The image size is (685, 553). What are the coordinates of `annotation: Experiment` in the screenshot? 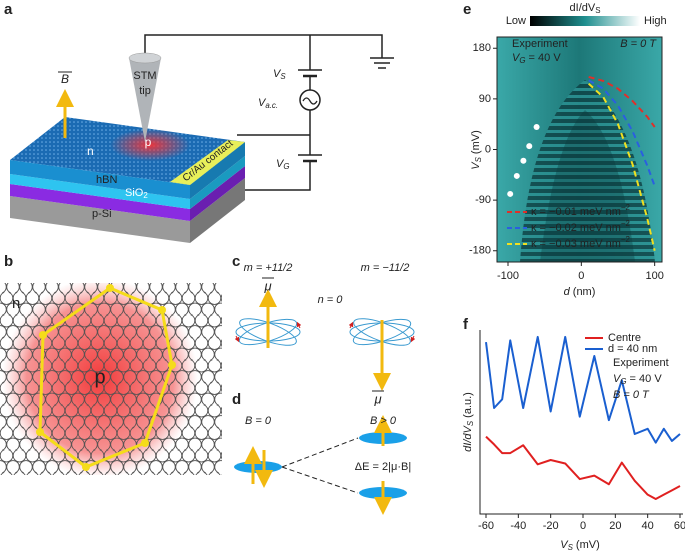 It's located at (641, 363).